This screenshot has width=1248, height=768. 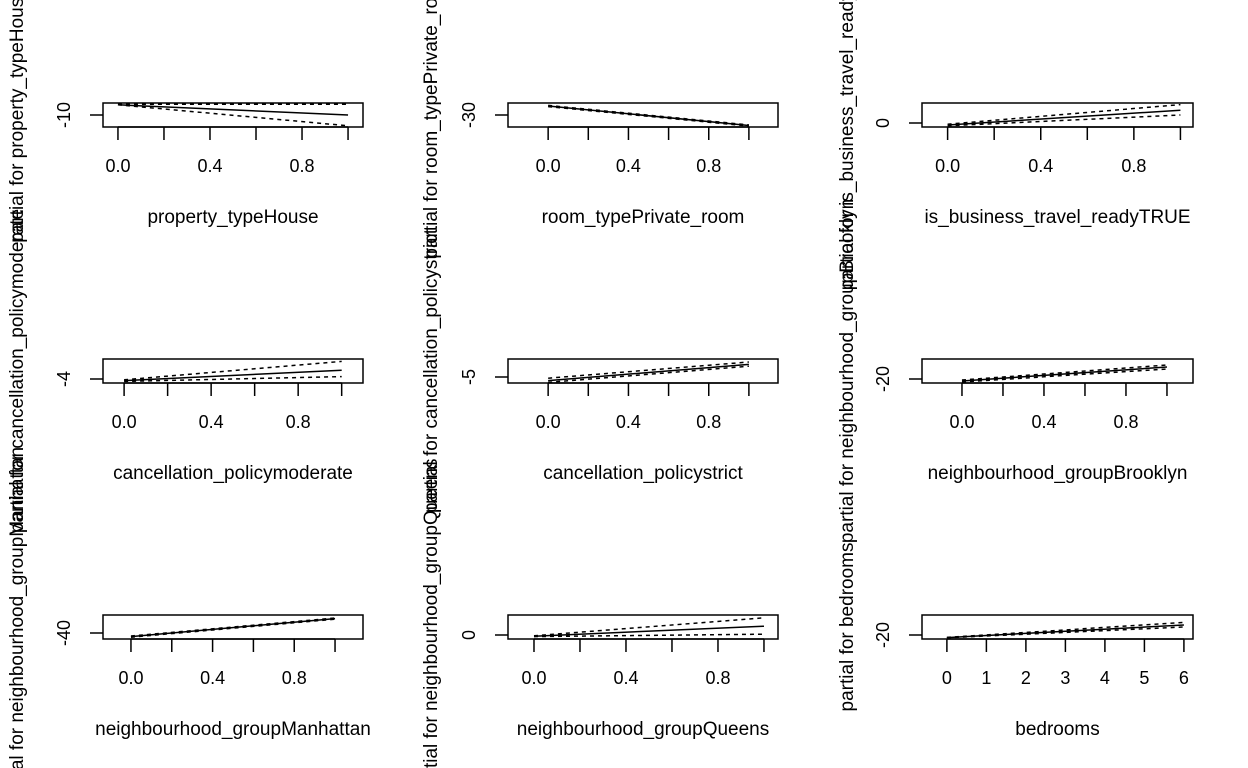 I want to click on x-tick-label: 1, so click(x=986, y=678).